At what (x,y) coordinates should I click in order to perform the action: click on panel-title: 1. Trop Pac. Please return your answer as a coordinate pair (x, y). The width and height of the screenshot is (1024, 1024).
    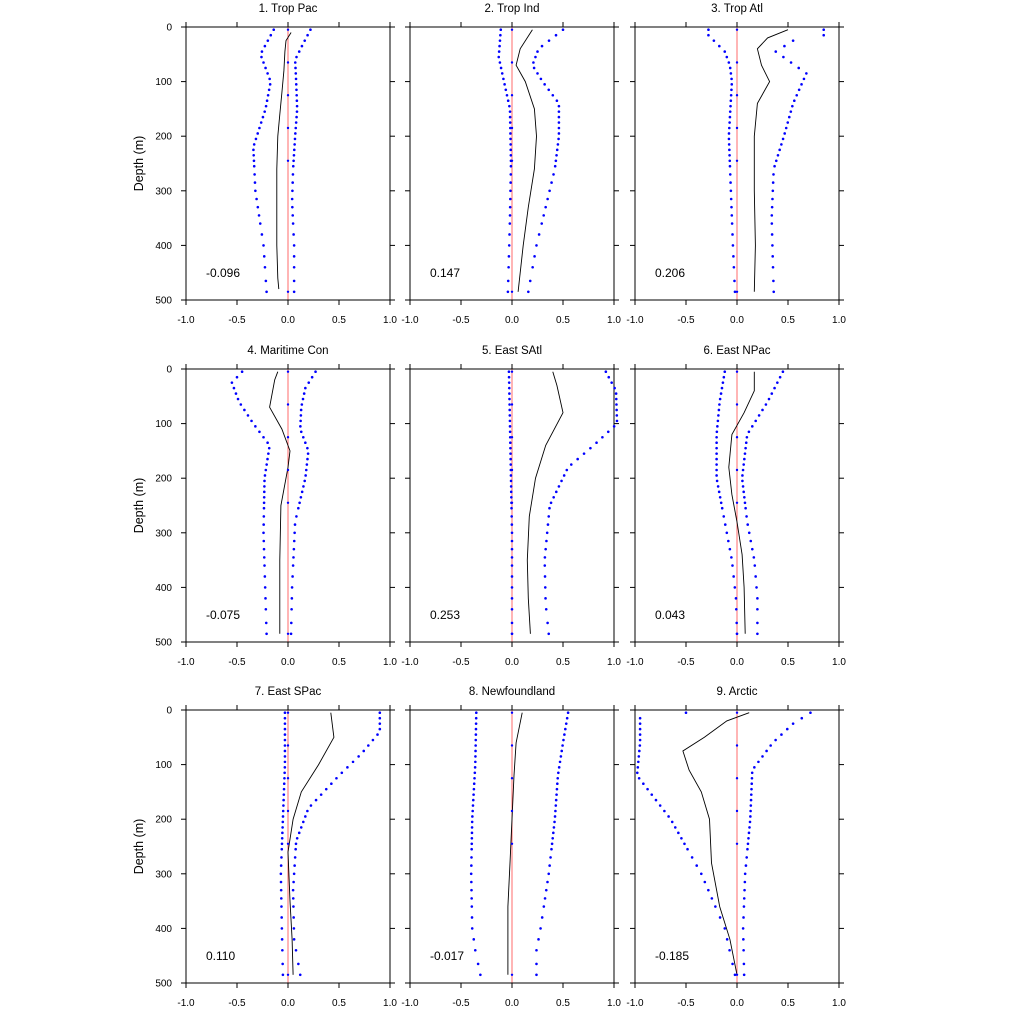
    Looking at the image, I should click on (288, 9).